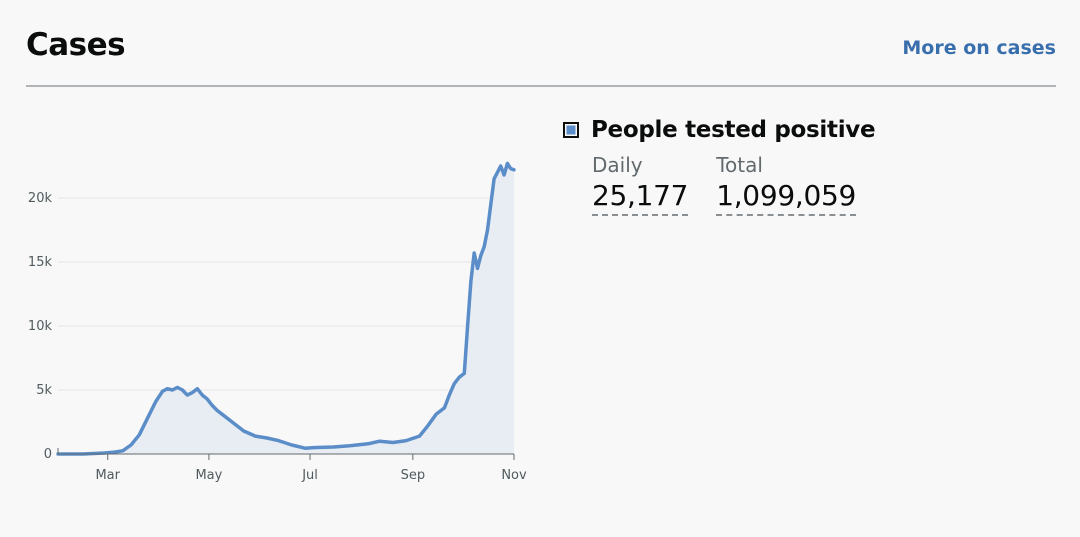 The height and width of the screenshot is (537, 1080). What do you see at coordinates (786, 197) in the screenshot?
I see `total-value: 1,099,059` at bounding box center [786, 197].